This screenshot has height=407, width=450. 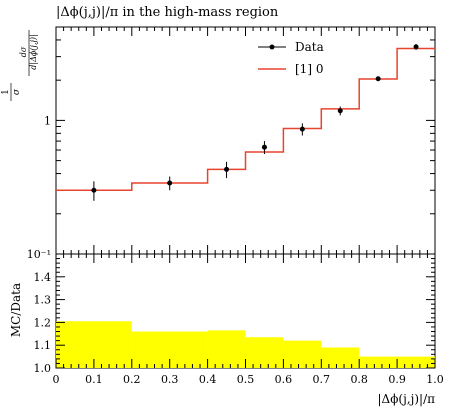 What do you see at coordinates (309, 47) in the screenshot?
I see `legend-label-data: Data` at bounding box center [309, 47].